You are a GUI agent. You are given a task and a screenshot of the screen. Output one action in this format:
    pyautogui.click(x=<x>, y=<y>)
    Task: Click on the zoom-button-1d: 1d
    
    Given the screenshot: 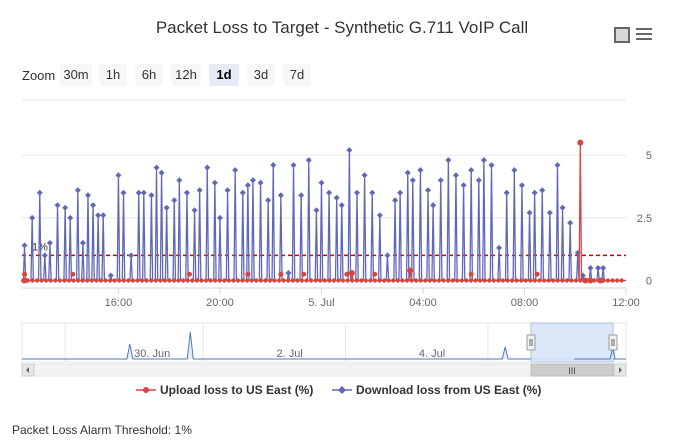 What is the action you would take?
    pyautogui.click(x=224, y=75)
    